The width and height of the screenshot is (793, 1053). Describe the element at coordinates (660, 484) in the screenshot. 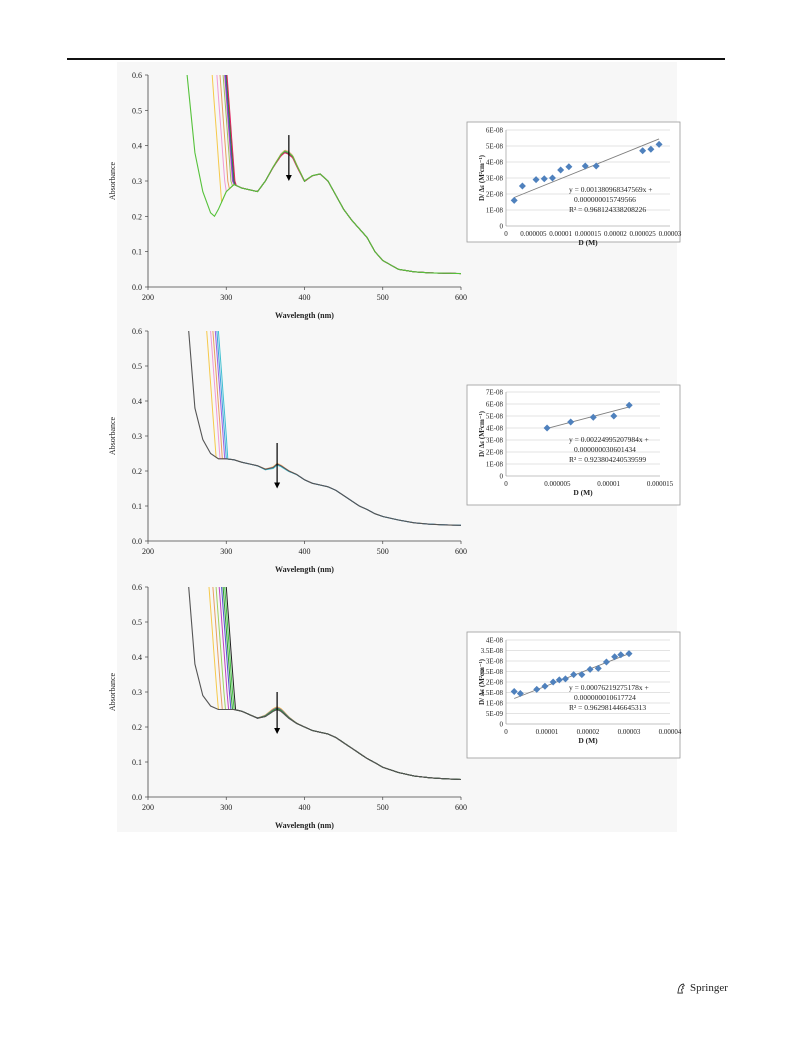

I see `fit-x-tick-label: 0.000015` at that location.